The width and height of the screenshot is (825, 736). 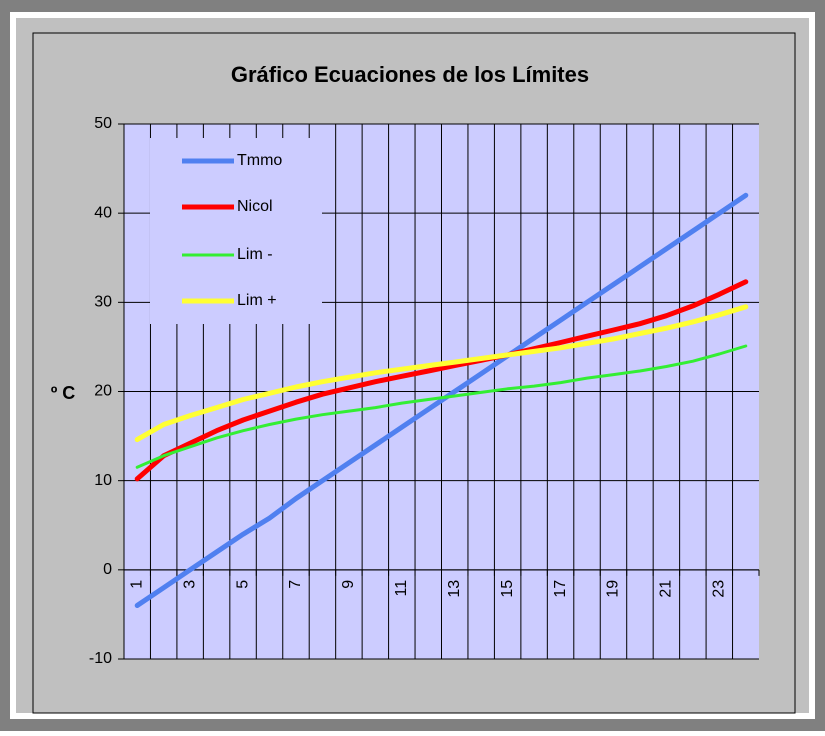 What do you see at coordinates (613, 589) in the screenshot?
I see `x-tick-label: 19` at bounding box center [613, 589].